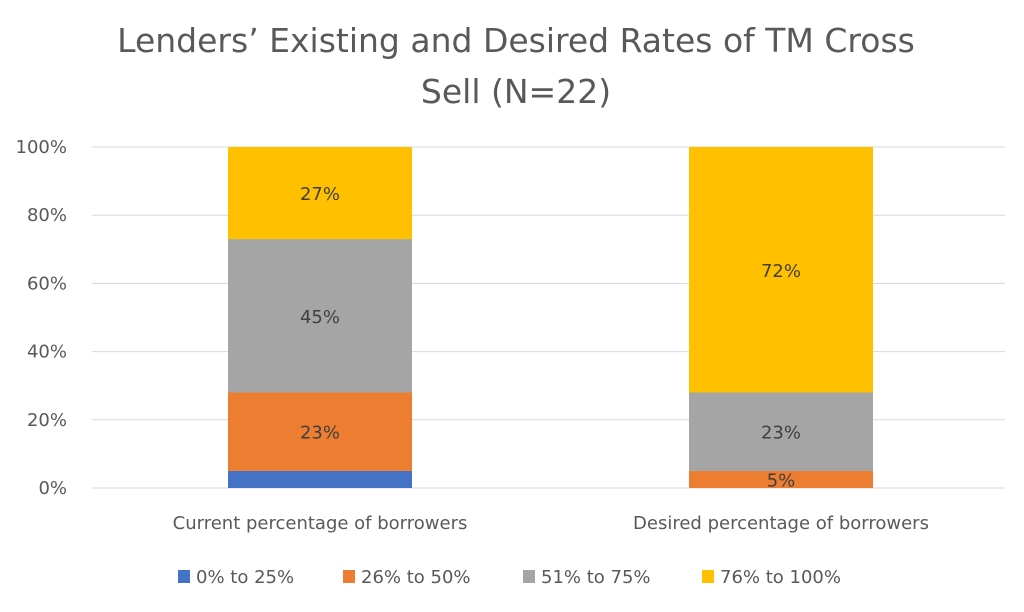 The image size is (1024, 612). I want to click on legend-label: 0% to 25%, so click(245, 577).